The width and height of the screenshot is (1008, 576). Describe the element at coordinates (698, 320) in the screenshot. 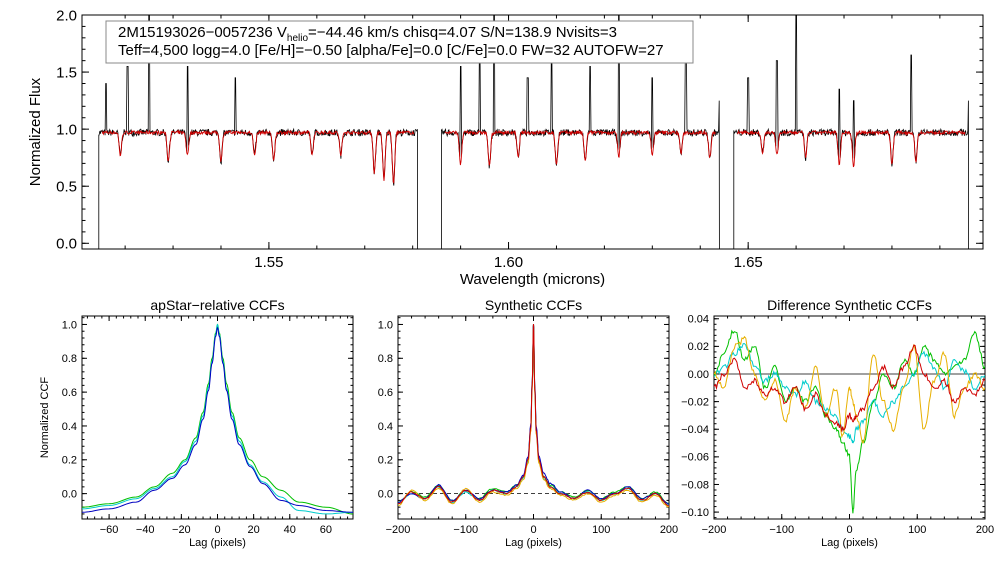

I see `y-tick-label: 0.04` at that location.